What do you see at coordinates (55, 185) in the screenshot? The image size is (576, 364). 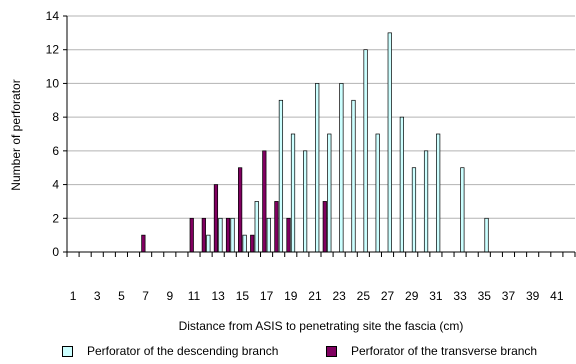 I see `y-tick-label-4: 4` at bounding box center [55, 185].